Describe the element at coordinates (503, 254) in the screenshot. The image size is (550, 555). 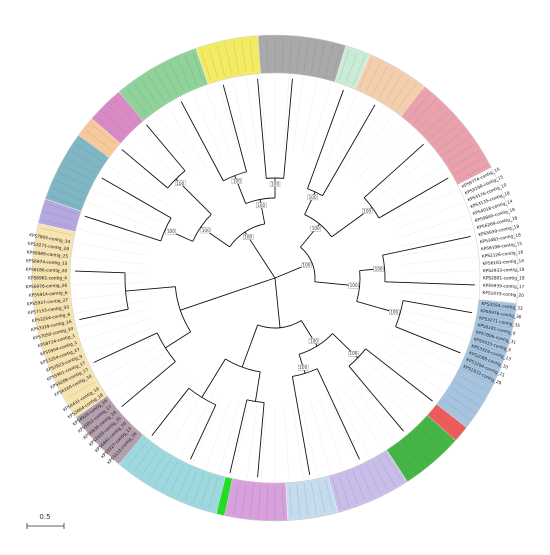
I see `tip-label: KPS2126-contig_18` at that location.